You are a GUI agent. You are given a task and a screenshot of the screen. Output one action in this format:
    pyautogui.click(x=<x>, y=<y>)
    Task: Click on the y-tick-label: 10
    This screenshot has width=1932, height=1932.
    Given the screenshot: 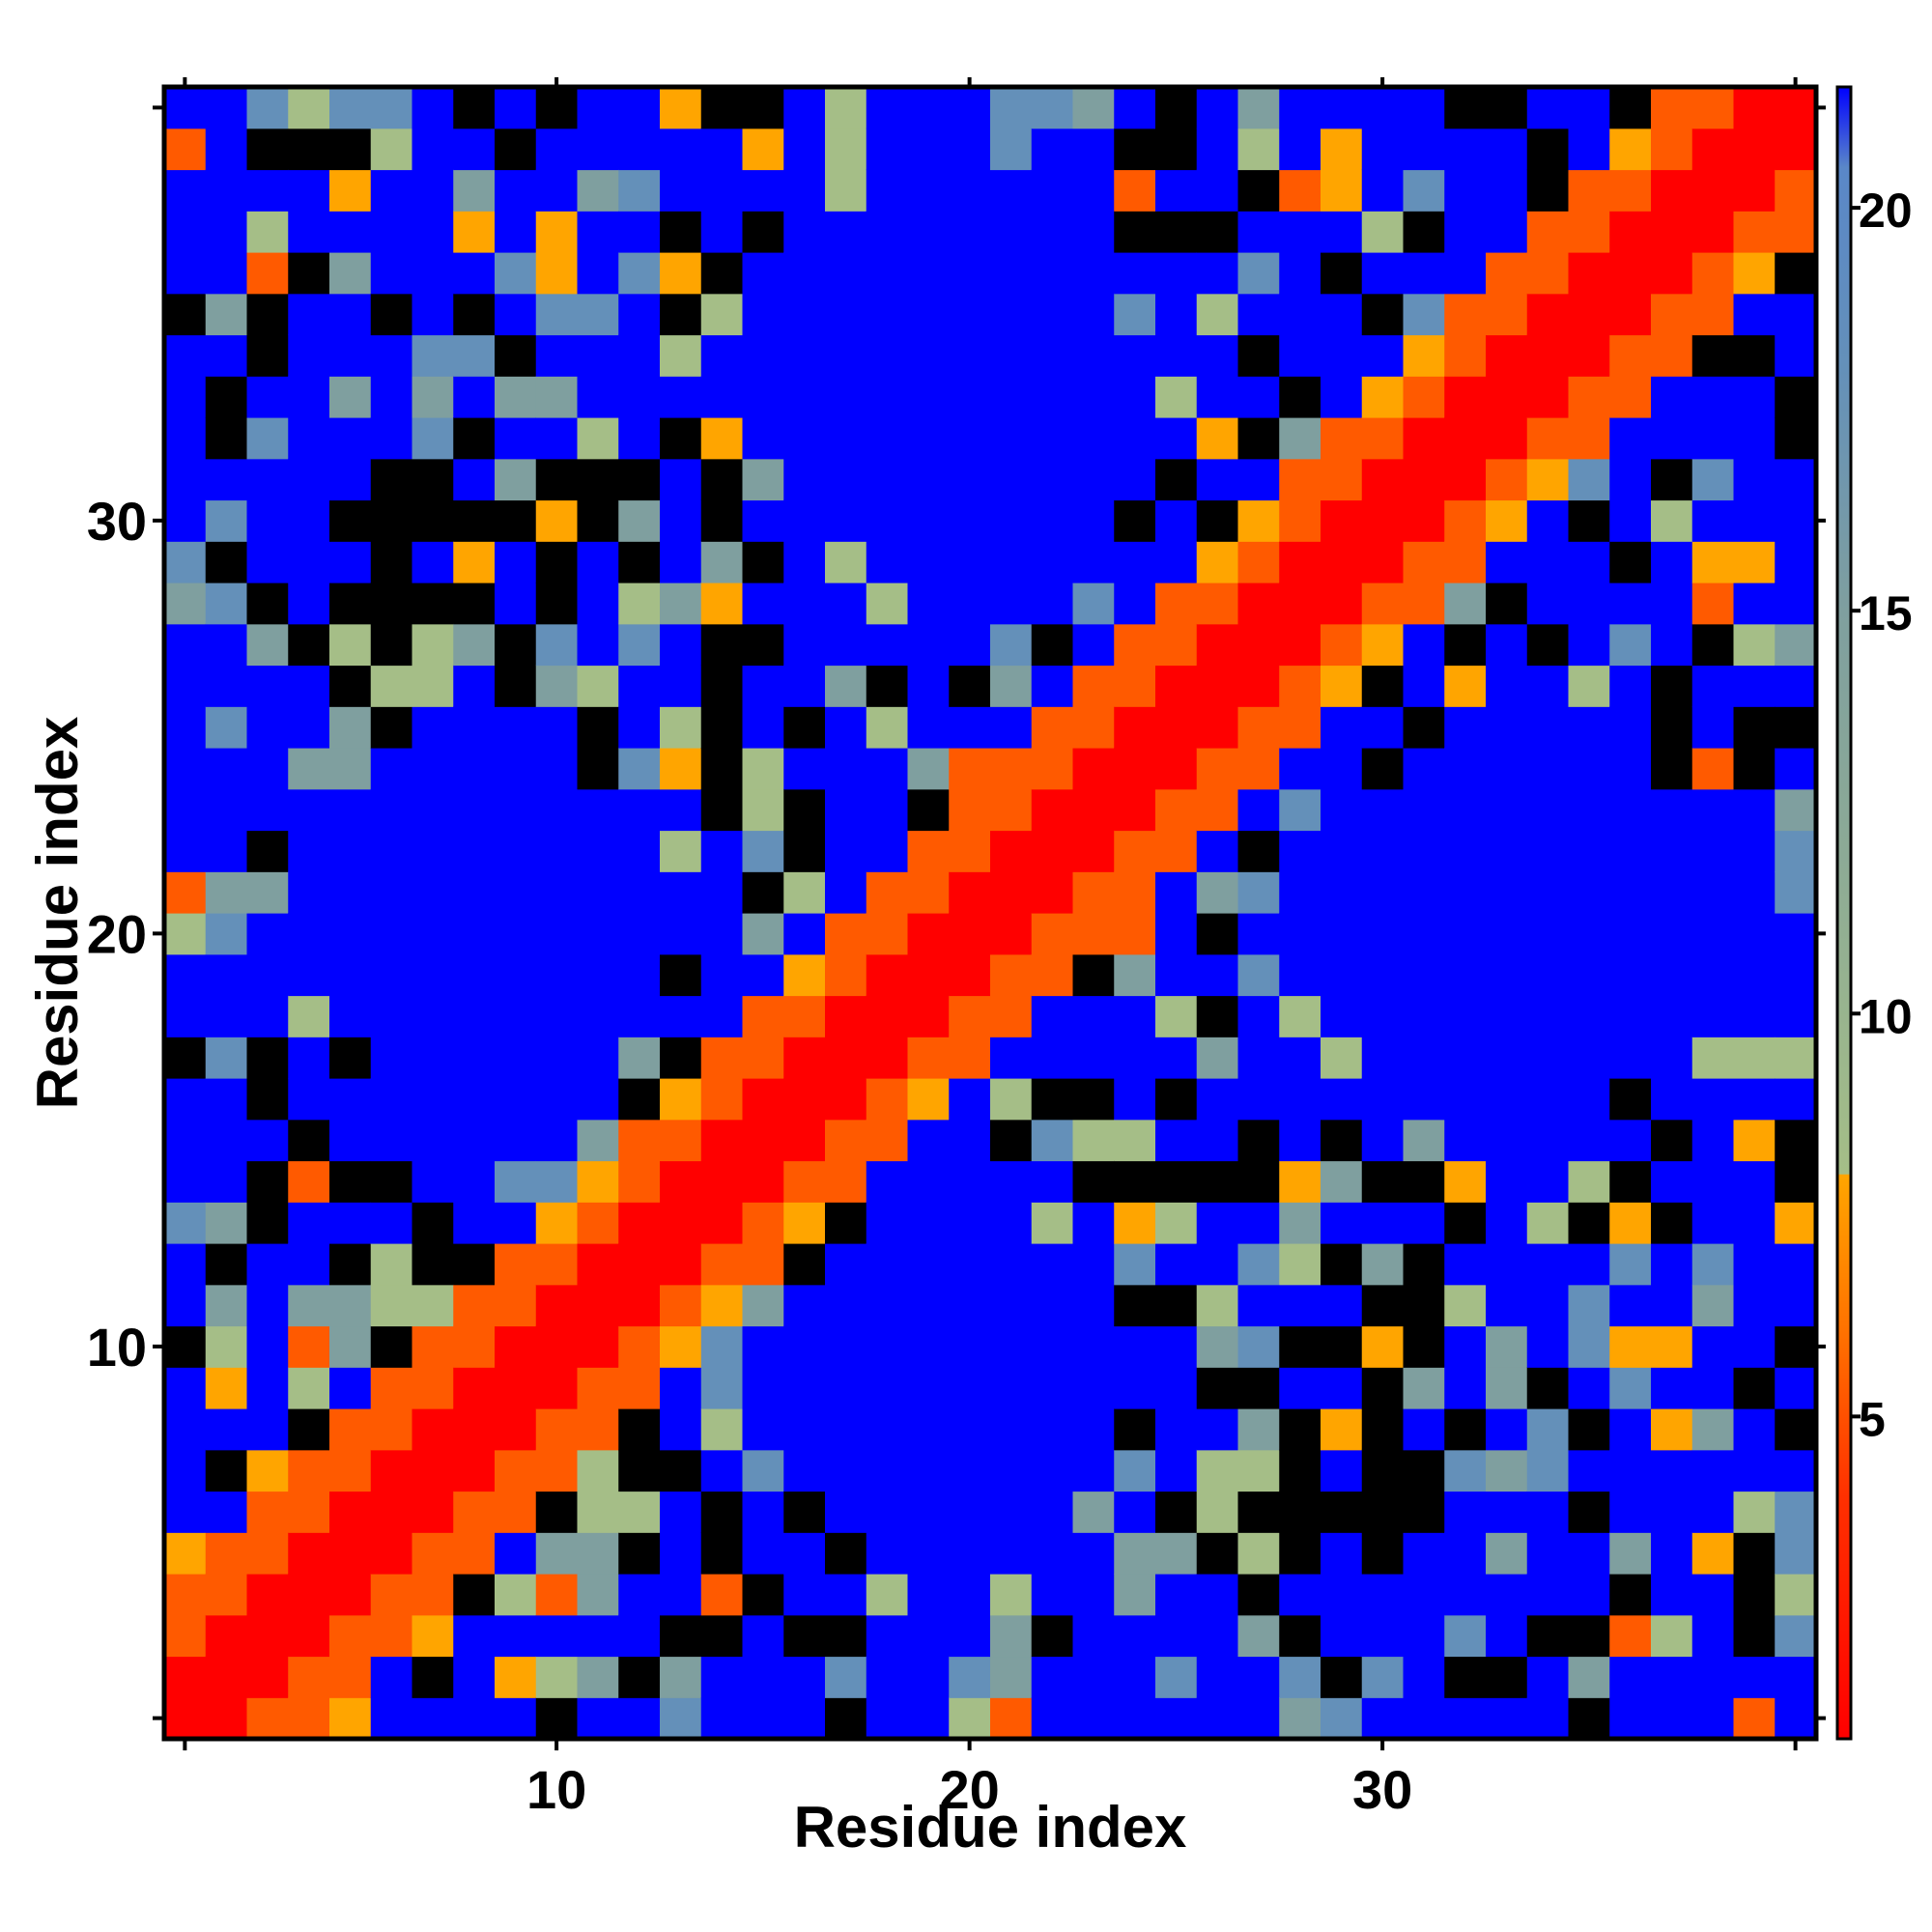 What is the action you would take?
    pyautogui.click(x=117, y=1347)
    